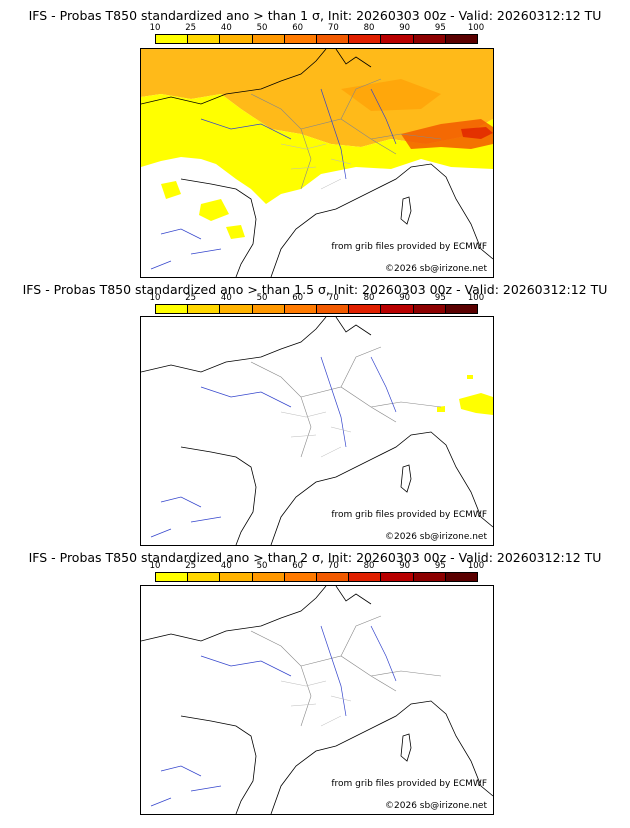  What do you see at coordinates (477, 133) in the screenshot?
I see `prob-area-darkred-alps` at bounding box center [477, 133].